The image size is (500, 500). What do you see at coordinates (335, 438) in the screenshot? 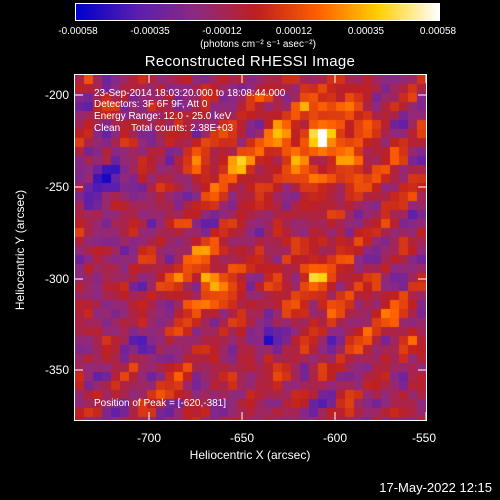
I see `x-tick-label: -600` at bounding box center [335, 438].